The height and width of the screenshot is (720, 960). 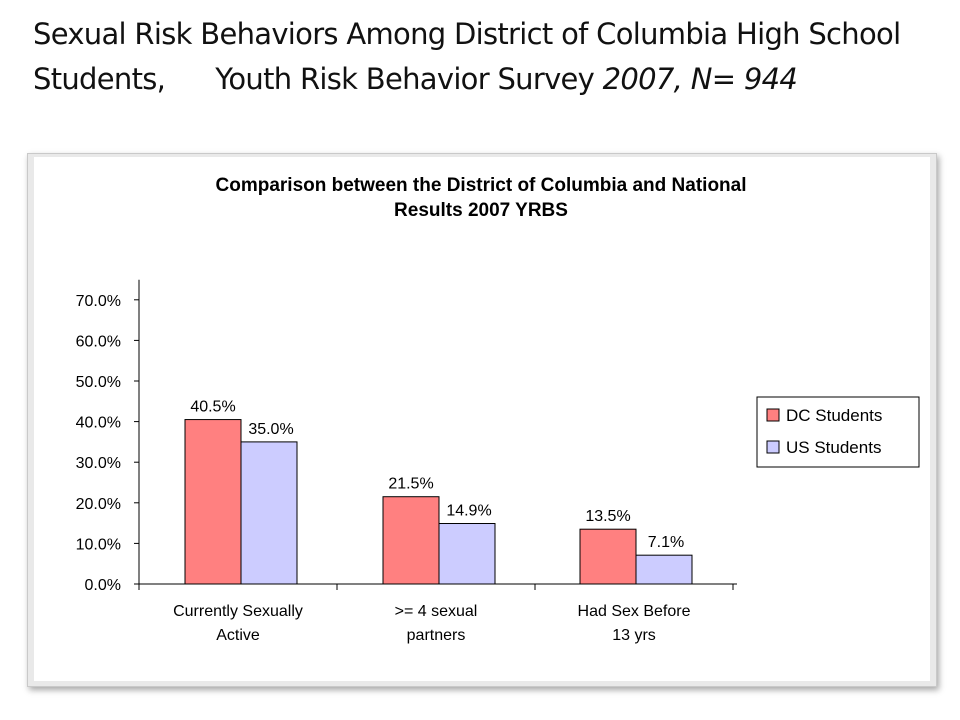 What do you see at coordinates (410, 484) in the screenshot?
I see `data-label-dc: 21.5%` at bounding box center [410, 484].